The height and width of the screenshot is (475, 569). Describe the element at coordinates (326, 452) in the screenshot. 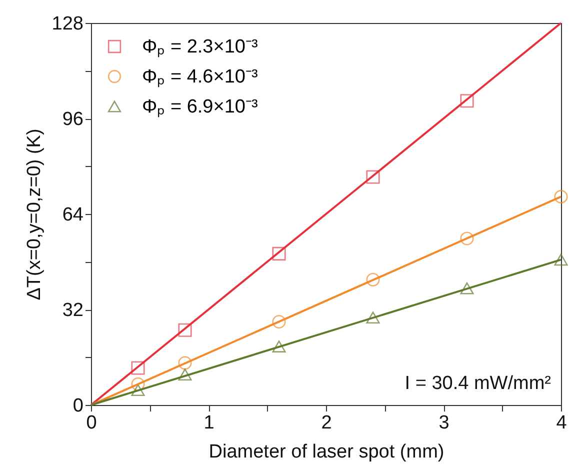

I see `x-axis-title: Diameter of laser spot (mm)` at that location.